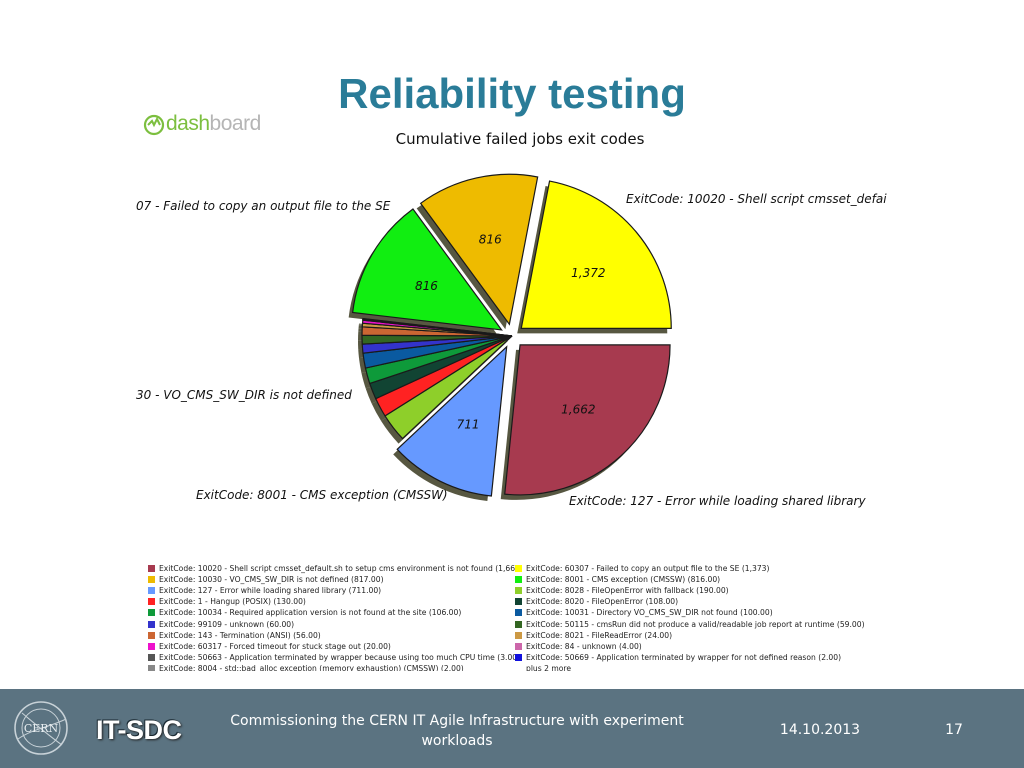  Describe the element at coordinates (331, 601) in the screenshot. I see `legend-item: ExitCode: 1 - Hangup (POSIX) (130.00)` at that location.